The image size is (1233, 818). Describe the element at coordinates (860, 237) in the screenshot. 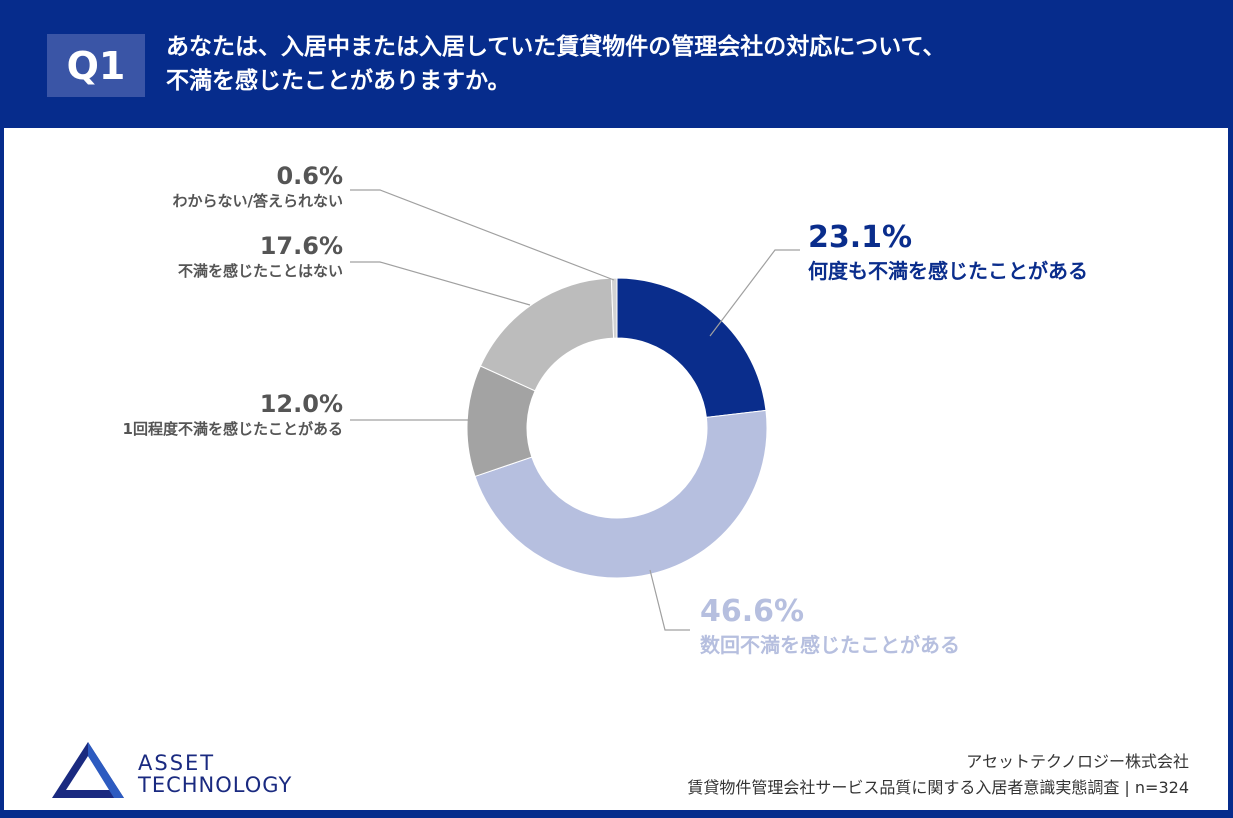

I see `slice-pct: 23.1%` at that location.